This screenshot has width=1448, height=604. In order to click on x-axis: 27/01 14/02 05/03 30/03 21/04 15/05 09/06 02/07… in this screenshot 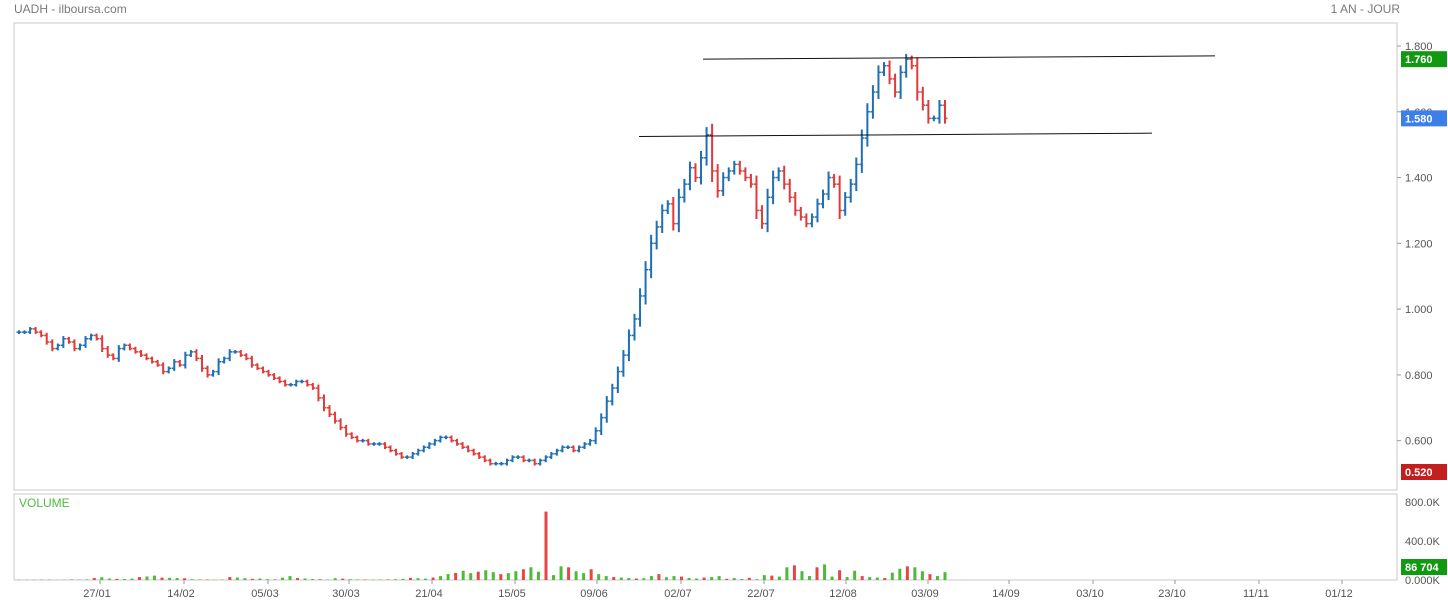, I will do `click(718, 590)`.